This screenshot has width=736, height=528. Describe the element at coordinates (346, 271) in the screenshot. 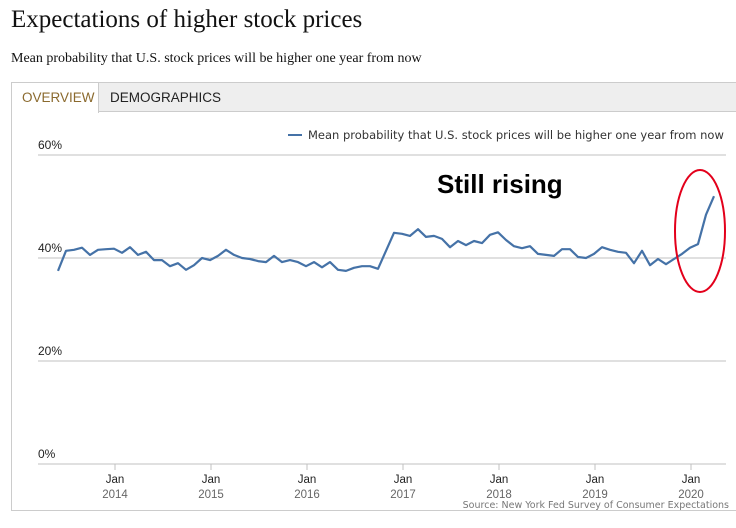

I see `data-point: 2016-06: 37.5%` at that location.